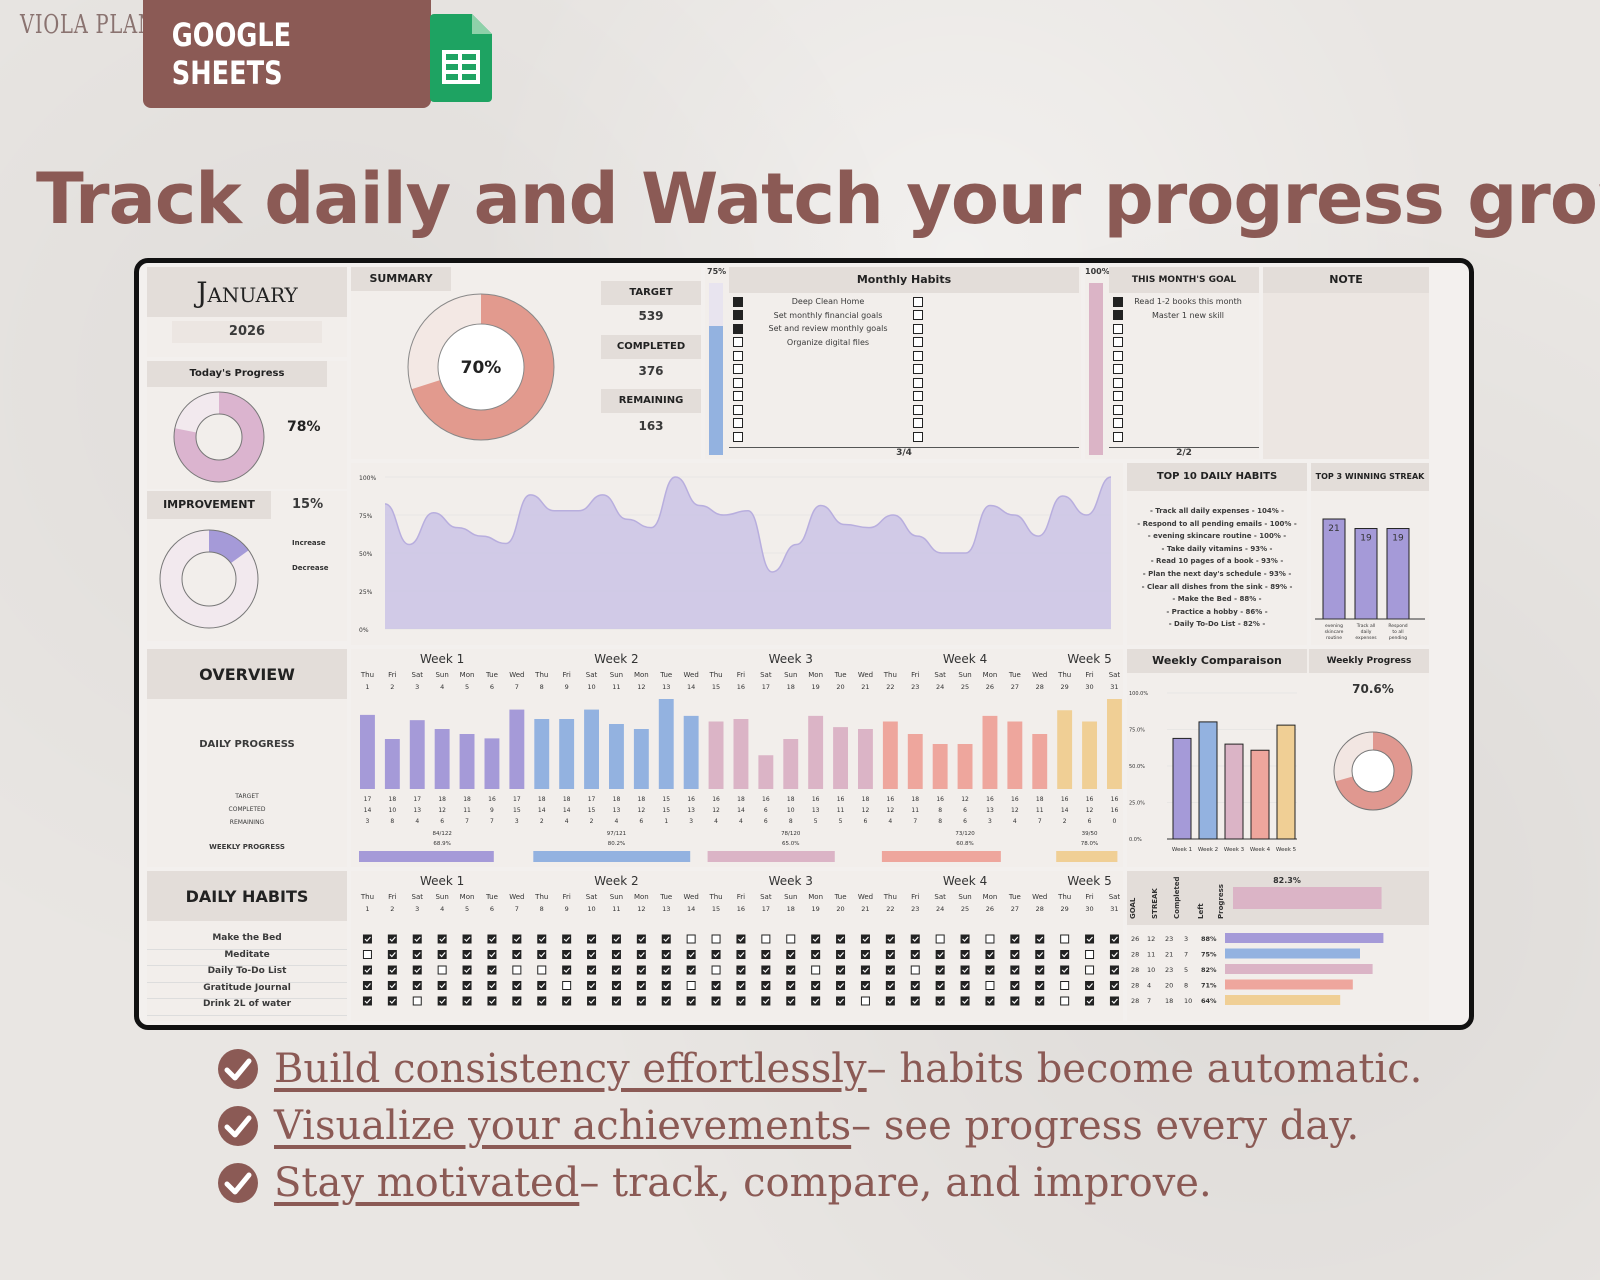  What do you see at coordinates (563, 1125) in the screenshot?
I see `benefit-link: Visualize your achievements` at bounding box center [563, 1125].